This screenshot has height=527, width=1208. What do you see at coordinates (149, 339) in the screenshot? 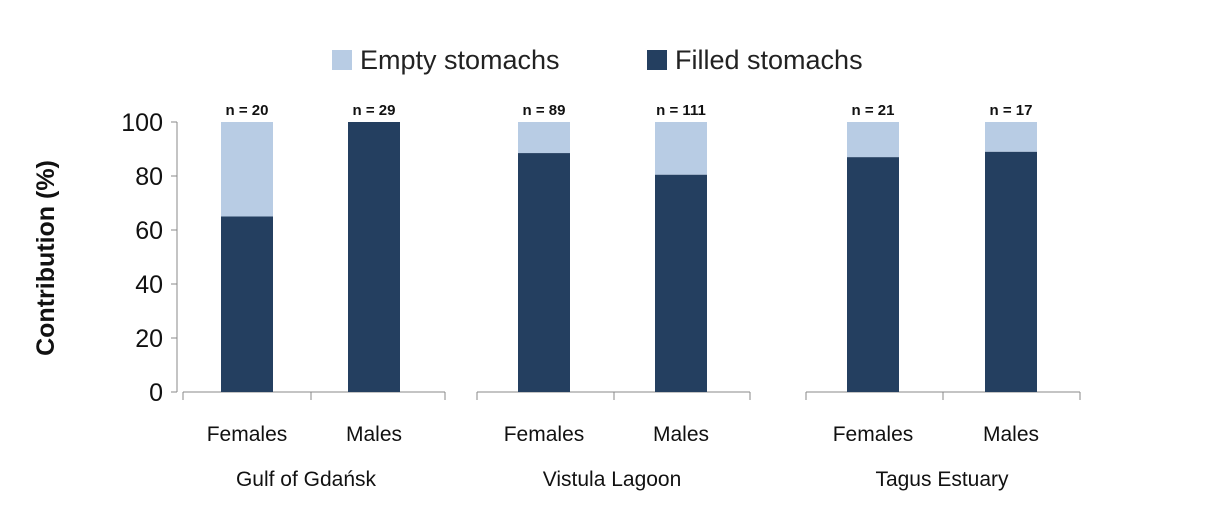
I see `y-tick-label: 20` at bounding box center [149, 339].